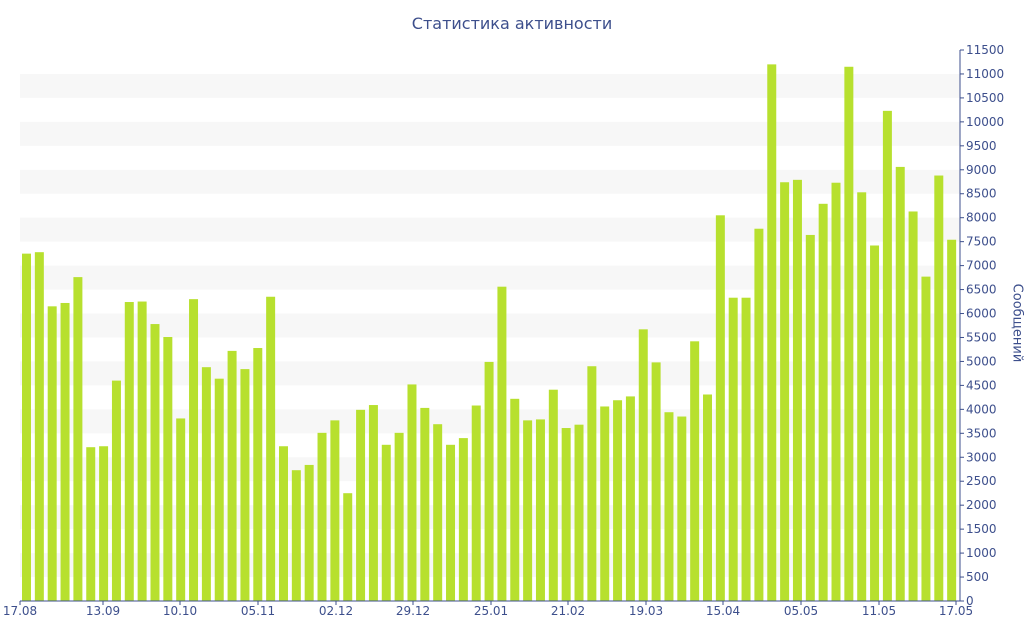 The width and height of the screenshot is (1024, 640). I want to click on y-tick-label: 3500, so click(981, 433).